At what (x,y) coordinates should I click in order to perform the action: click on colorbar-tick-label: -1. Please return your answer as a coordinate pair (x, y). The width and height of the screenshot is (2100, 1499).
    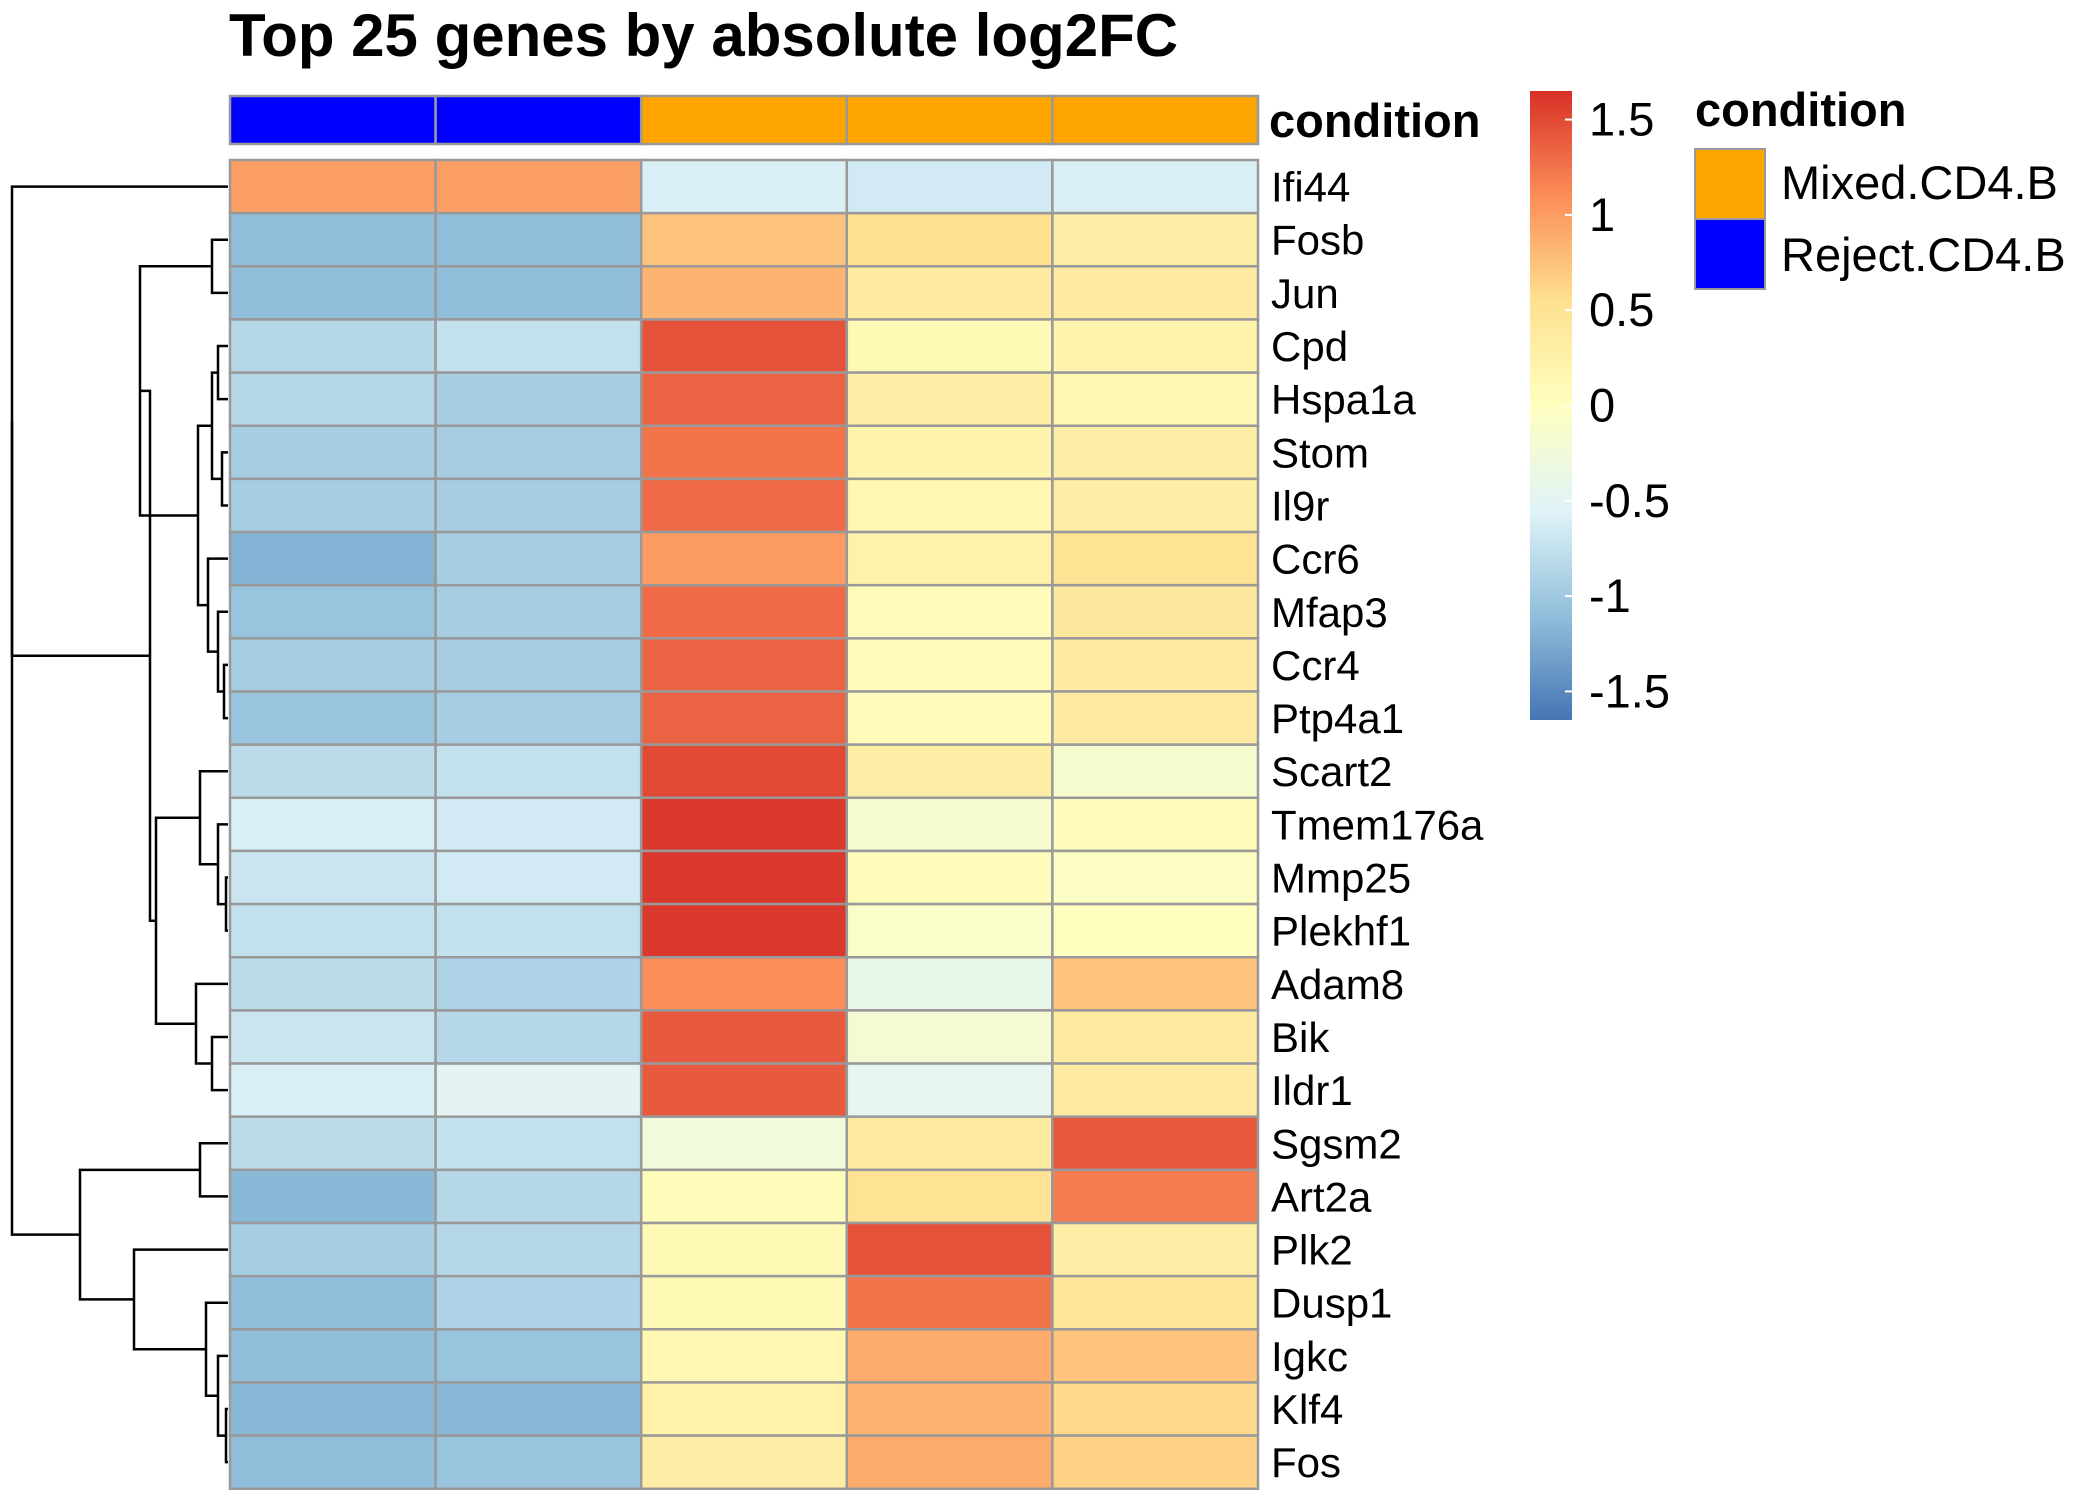
    Looking at the image, I should click on (1610, 595).